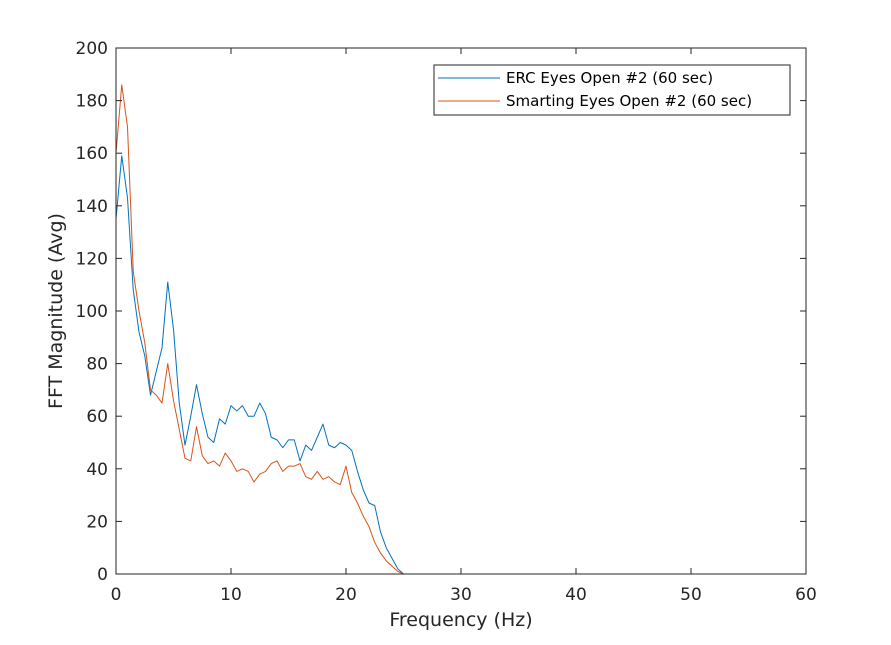 The height and width of the screenshot is (645, 891). Describe the element at coordinates (97, 522) in the screenshot. I see `y-tick-label: 20` at that location.